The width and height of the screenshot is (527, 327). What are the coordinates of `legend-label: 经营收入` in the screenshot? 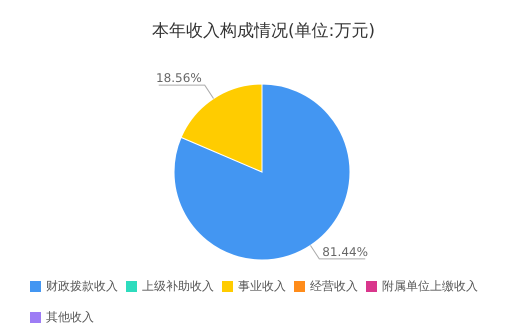 It's located at (334, 286).